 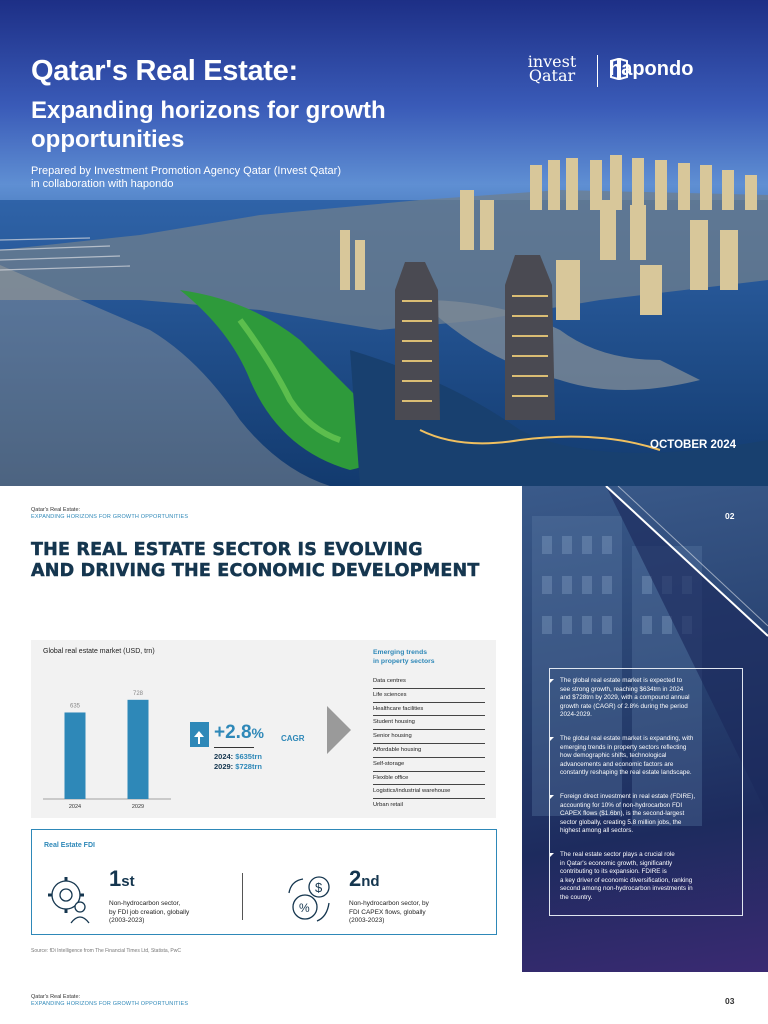 What do you see at coordinates (99, 651) in the screenshot?
I see `chart-title: Global real estate market (USD, trn)` at bounding box center [99, 651].